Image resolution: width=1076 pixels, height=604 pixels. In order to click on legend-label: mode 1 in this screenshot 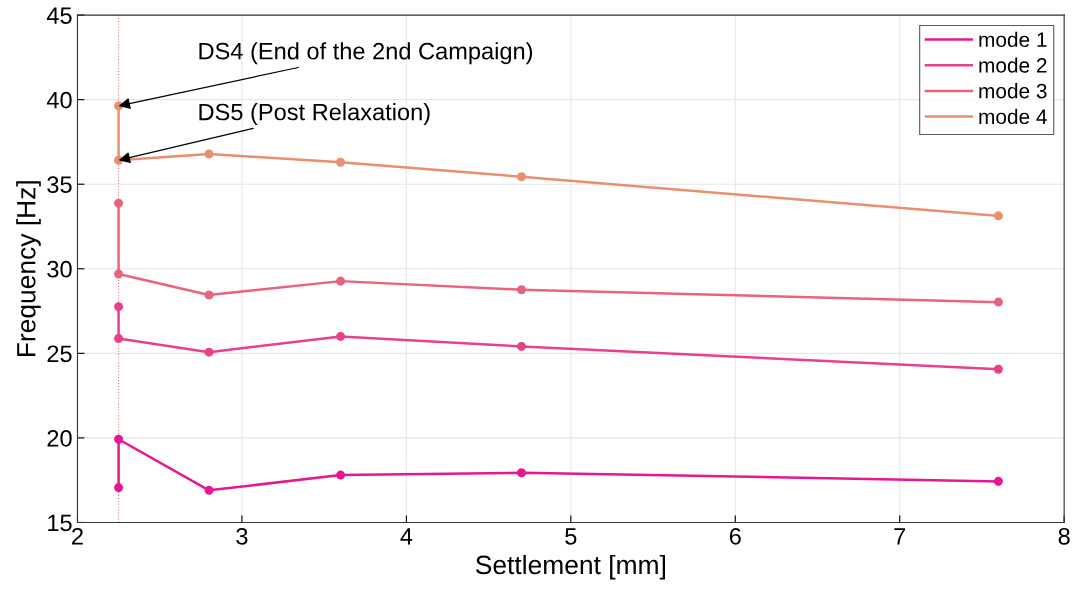, I will do `click(1013, 39)`.